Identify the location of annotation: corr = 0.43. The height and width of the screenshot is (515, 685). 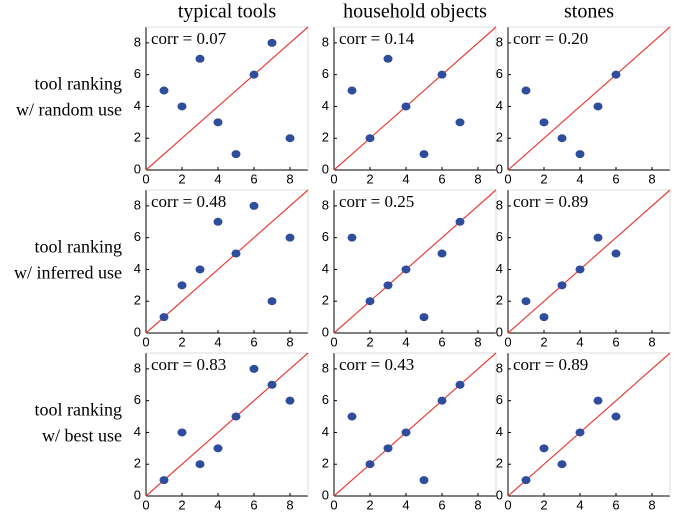
(376, 364).